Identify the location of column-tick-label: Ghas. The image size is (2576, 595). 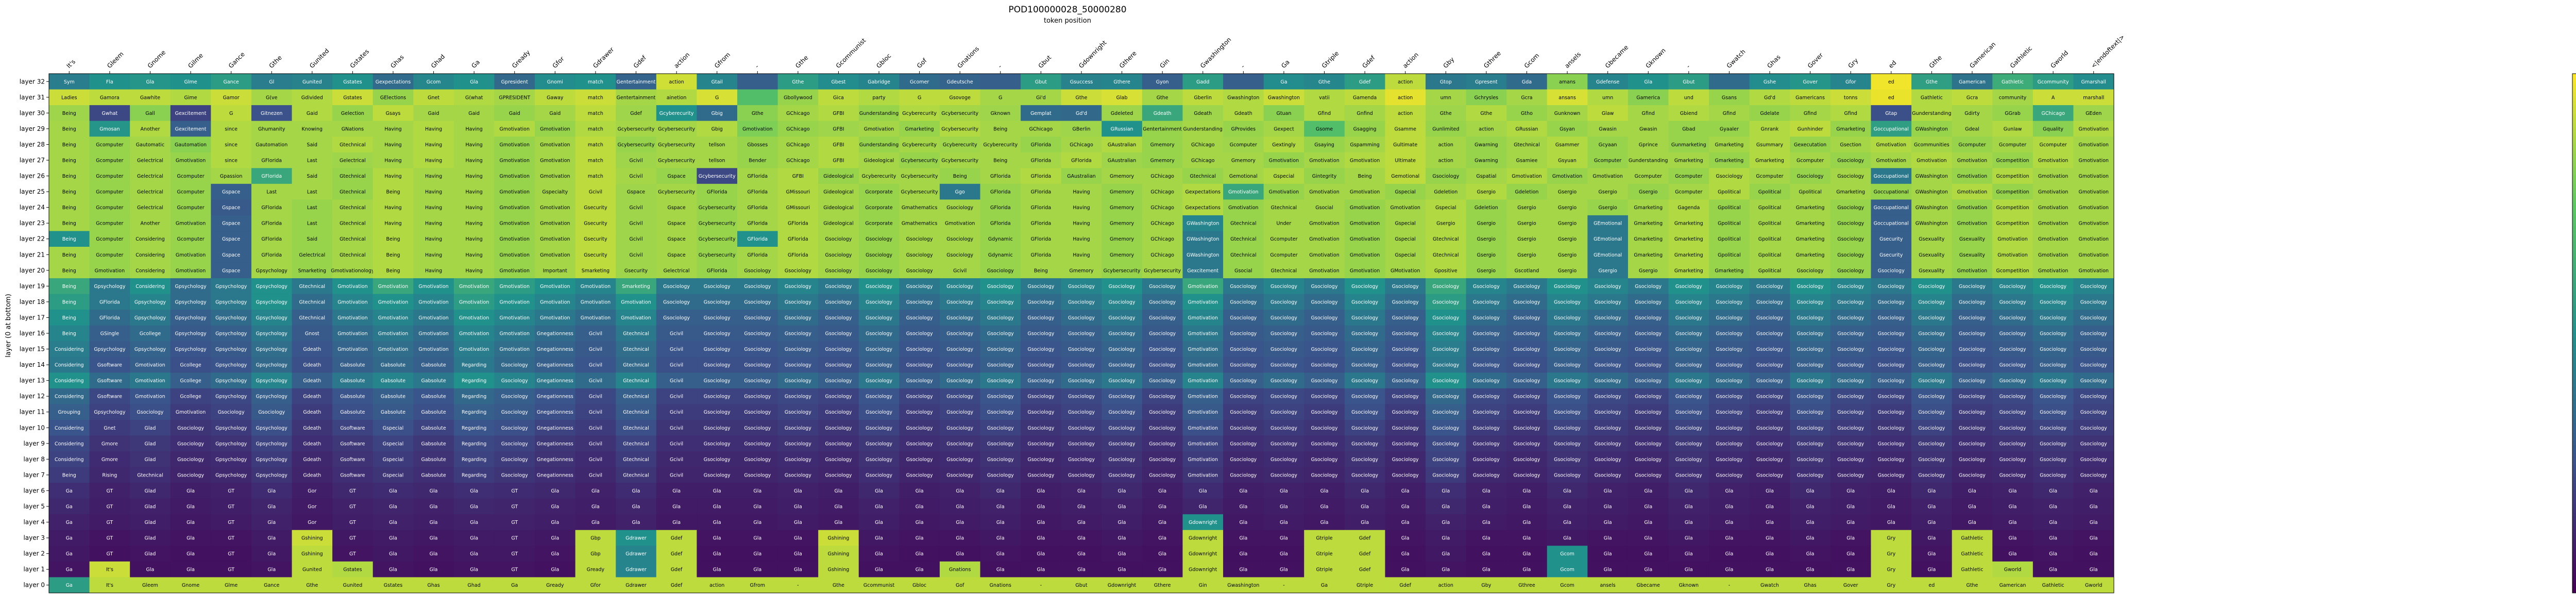
(397, 62).